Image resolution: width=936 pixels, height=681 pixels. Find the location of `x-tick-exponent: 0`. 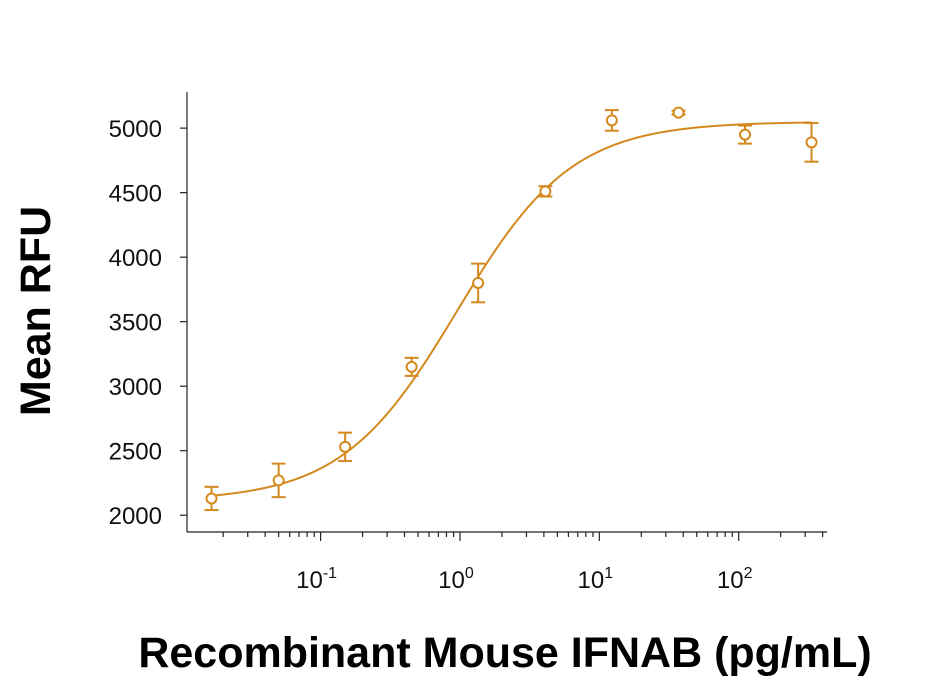

x-tick-exponent: 0 is located at coordinates (469, 573).